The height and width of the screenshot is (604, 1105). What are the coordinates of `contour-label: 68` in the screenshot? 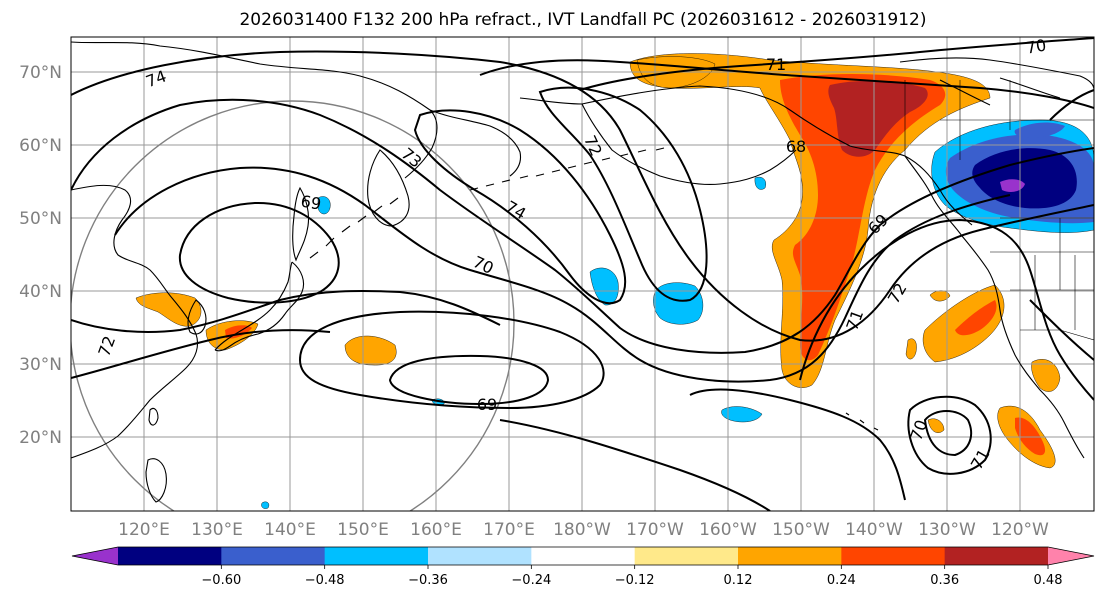 It's located at (796, 146).